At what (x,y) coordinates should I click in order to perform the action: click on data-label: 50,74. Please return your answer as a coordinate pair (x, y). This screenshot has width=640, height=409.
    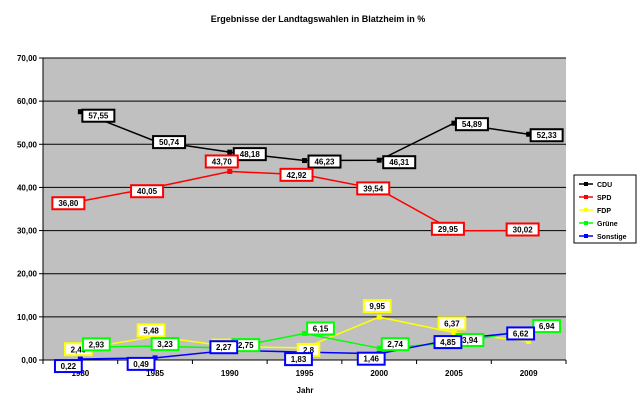
    Looking at the image, I should click on (169, 142).